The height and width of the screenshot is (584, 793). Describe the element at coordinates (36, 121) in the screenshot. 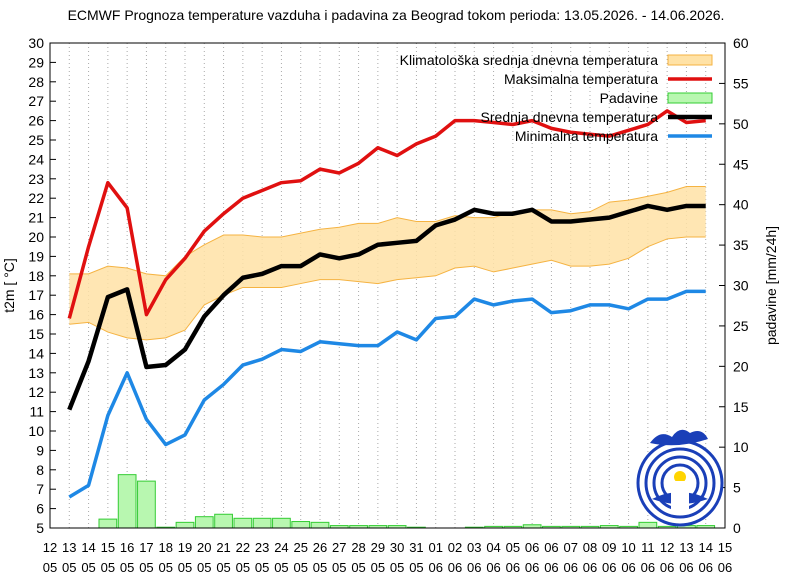

I see `y-tick-label: 26` at that location.